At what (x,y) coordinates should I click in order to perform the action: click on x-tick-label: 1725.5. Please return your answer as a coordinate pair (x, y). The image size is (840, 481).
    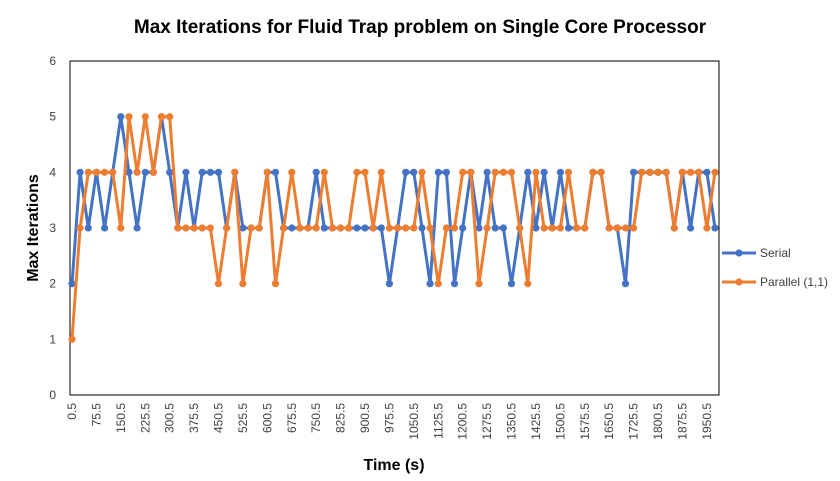
    Looking at the image, I should click on (634, 421).